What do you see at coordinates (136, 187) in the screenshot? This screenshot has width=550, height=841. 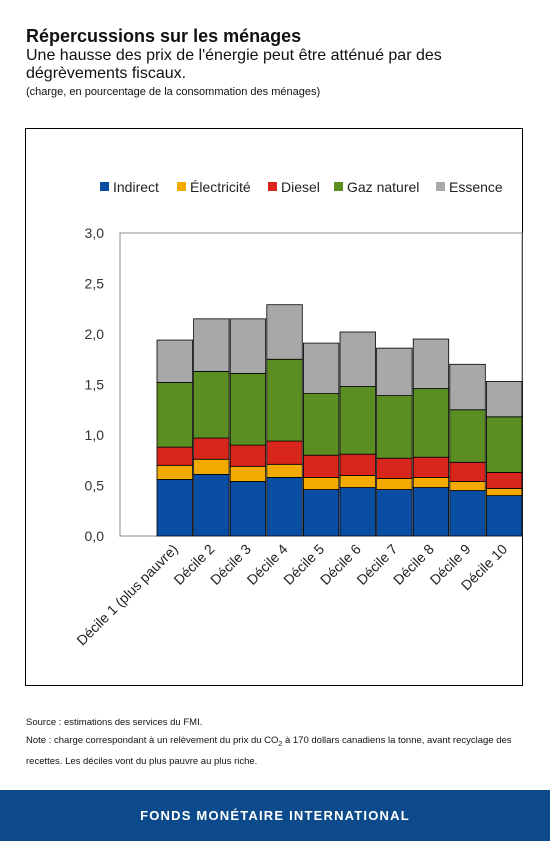 I see `legend-label: Indirect` at bounding box center [136, 187].